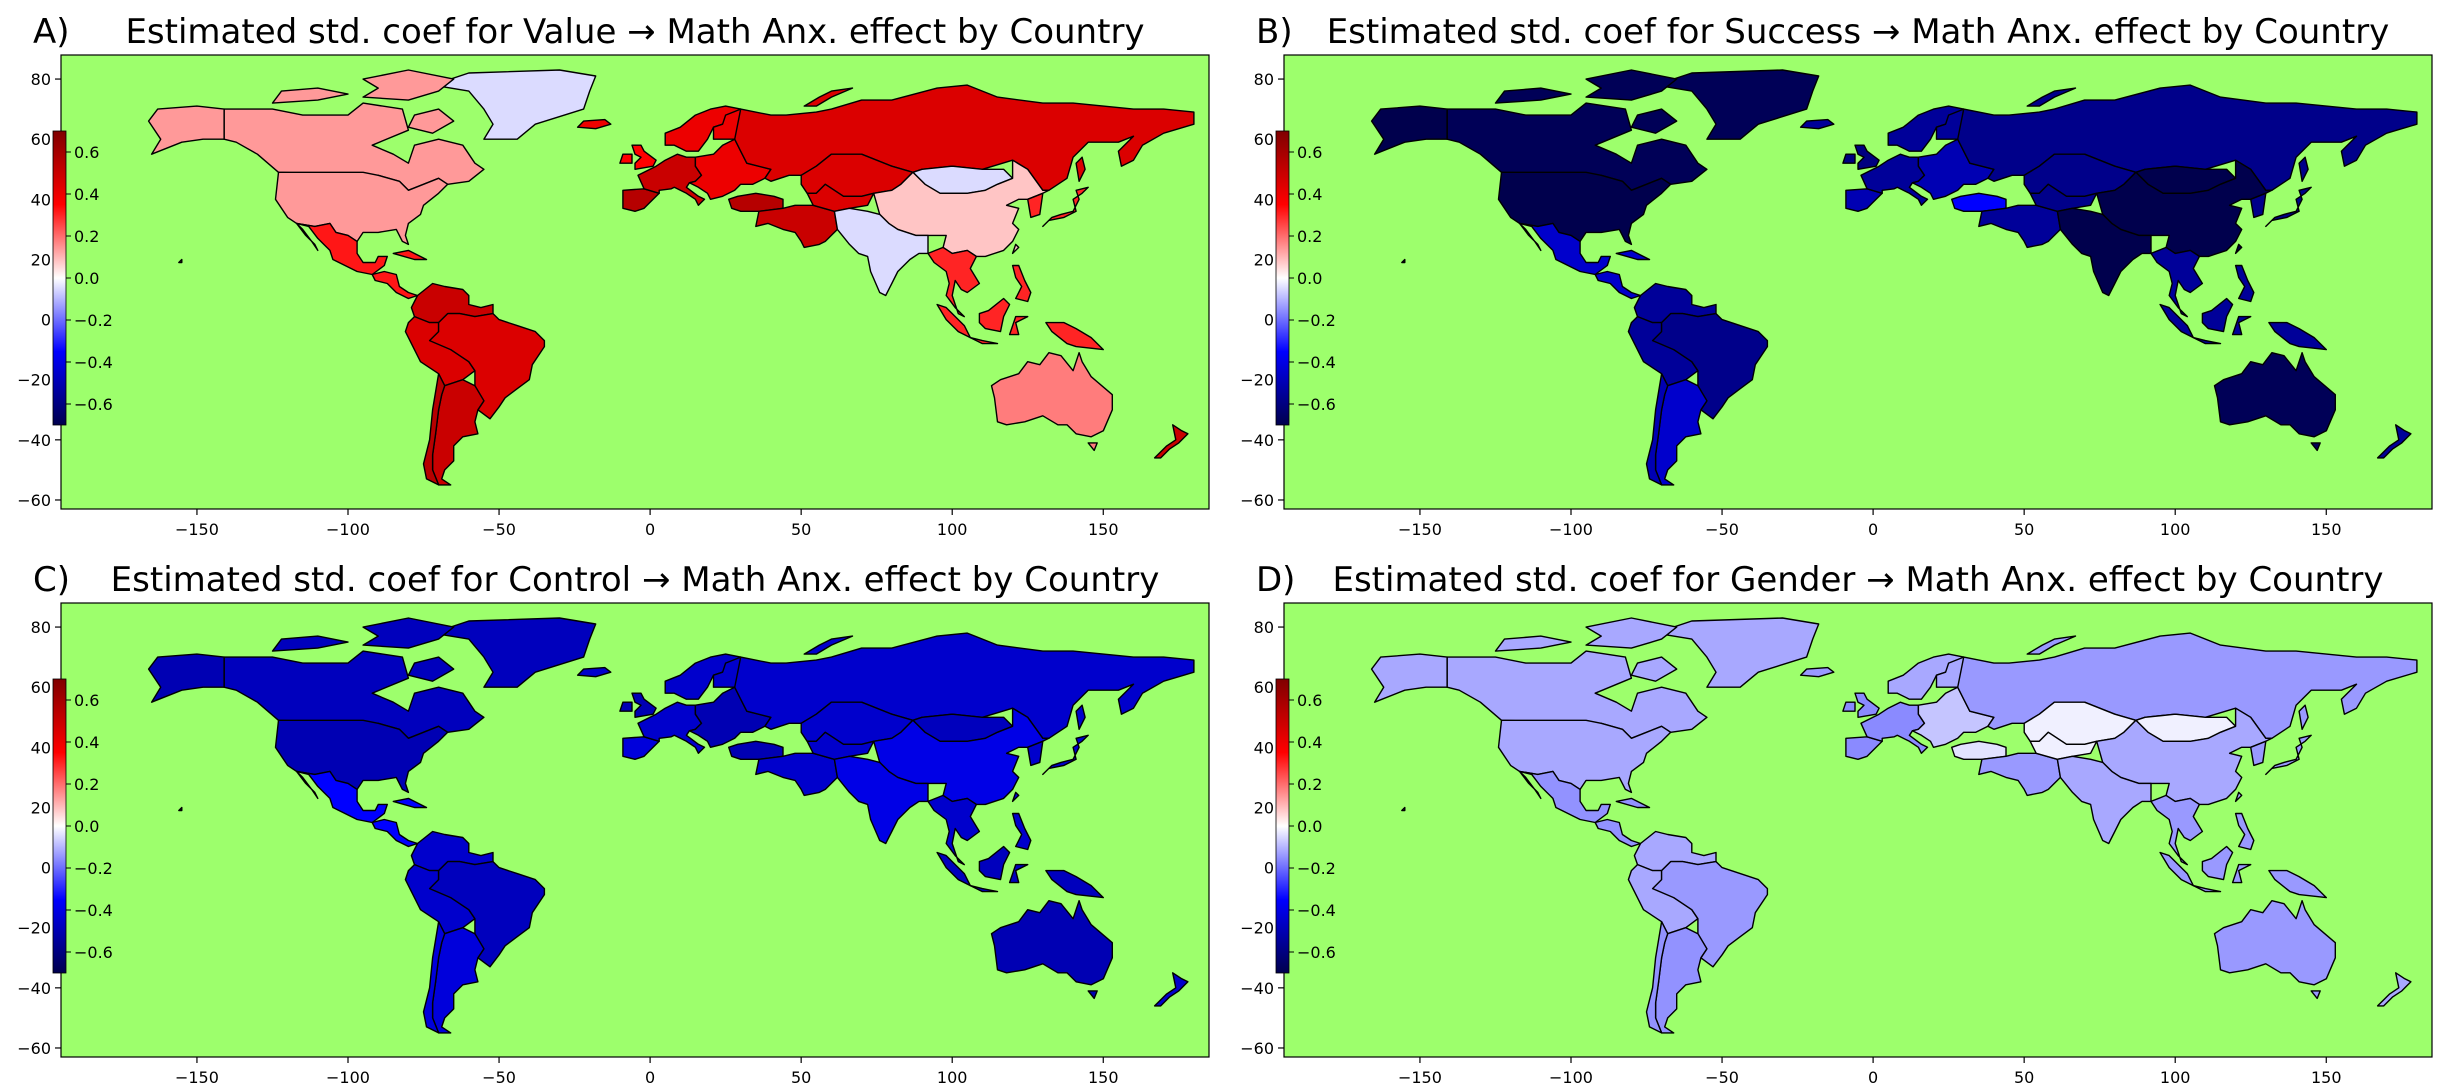  What do you see at coordinates (1737, 652) in the screenshot?
I see `country-greenland` at bounding box center [1737, 652].